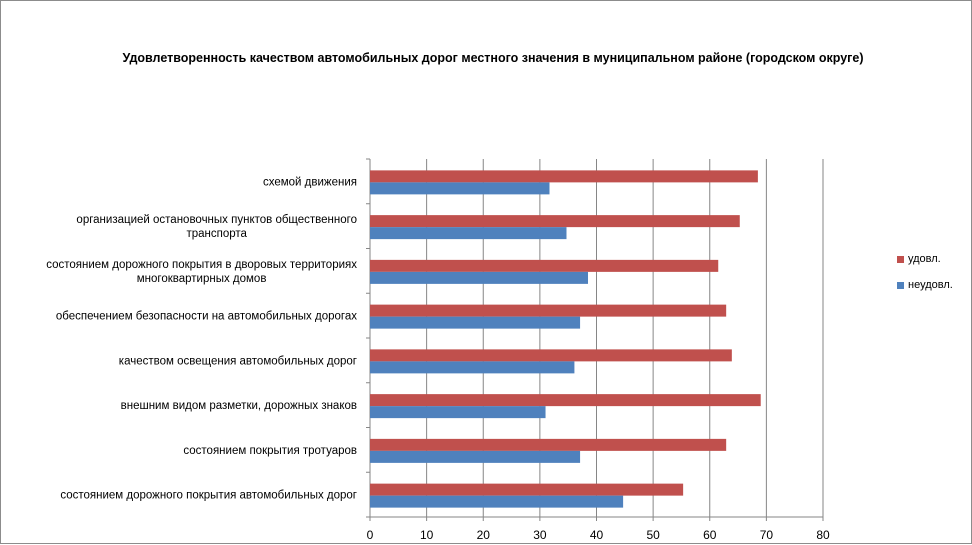 This screenshot has height=545, width=972. Describe the element at coordinates (924, 259) in the screenshot. I see `legend-label: удовл.` at that location.